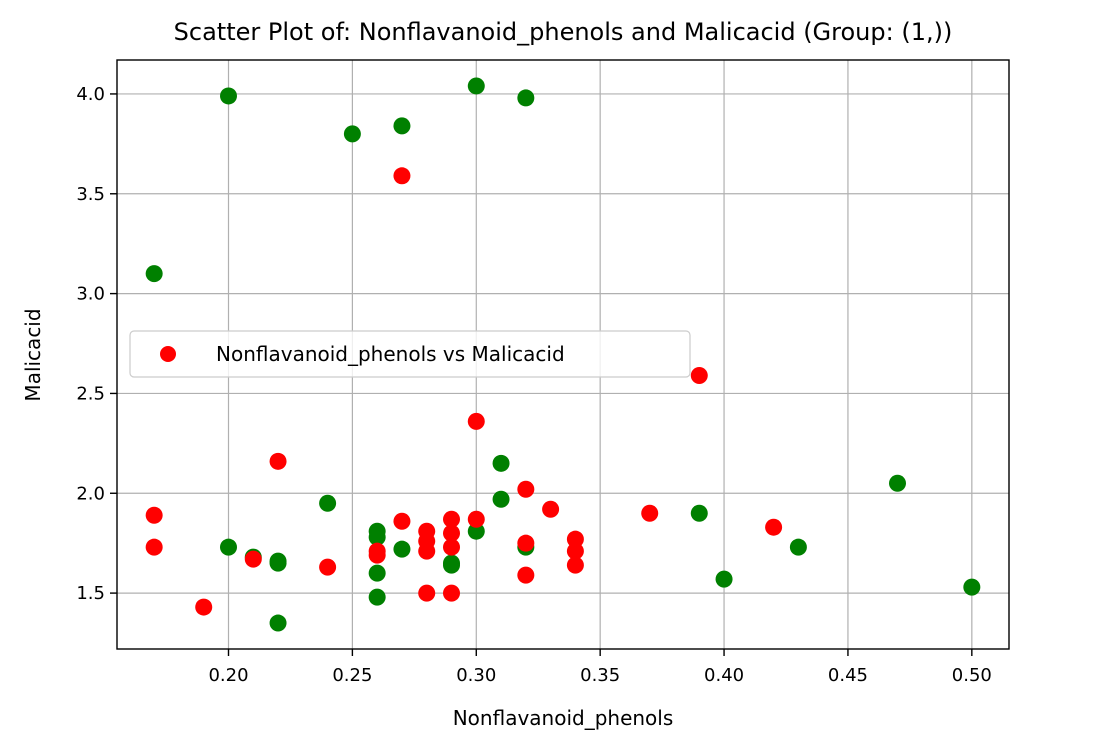  Describe the element at coordinates (848, 675) in the screenshot. I see `x-tick-label: 0.45` at that location.